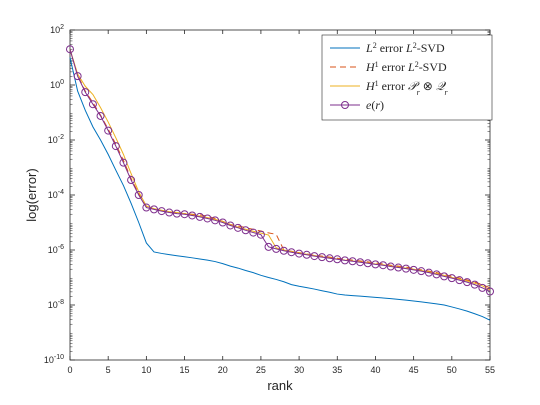  Describe the element at coordinates (185, 370) in the screenshot. I see `x-tick-label-15: 15` at that location.